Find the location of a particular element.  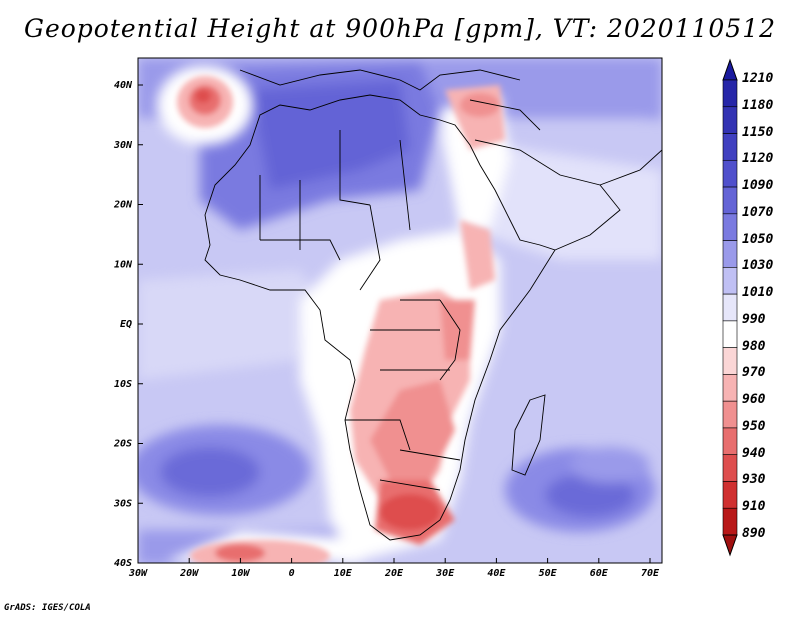

colorbar-level-label: 1150 is located at coordinates (758, 132).